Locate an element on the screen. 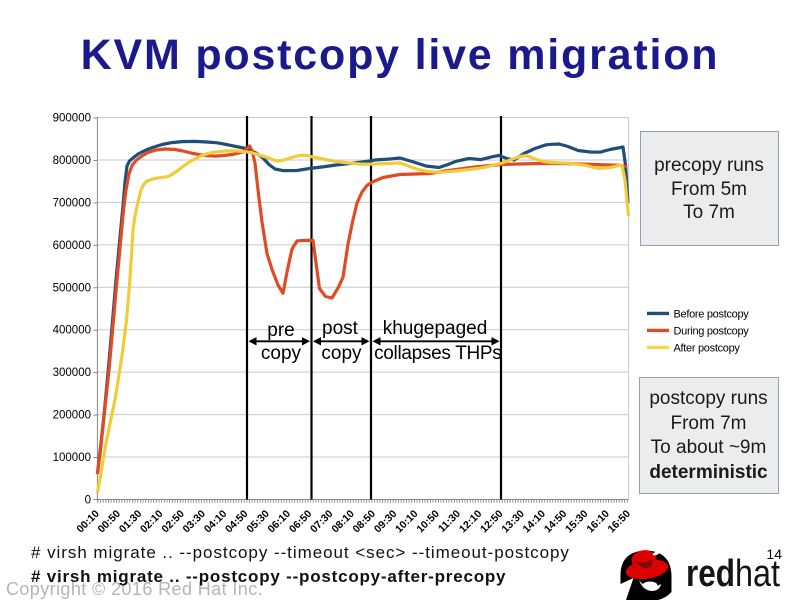 Image resolution: width=800 pixels, height=600 pixels. svg-text: 600000 is located at coordinates (72, 246).